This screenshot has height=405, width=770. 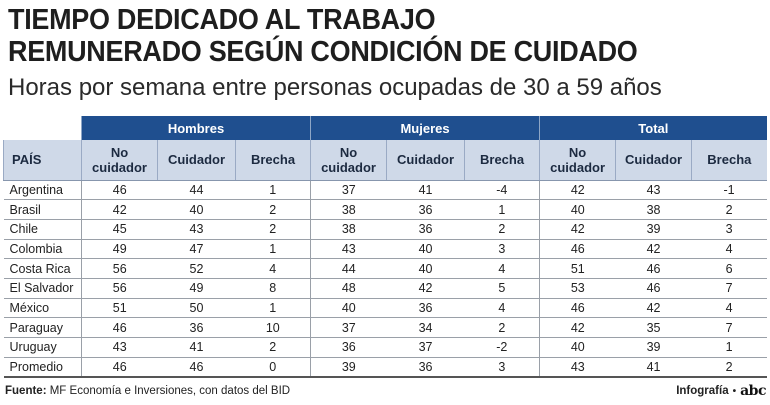 What do you see at coordinates (348, 288) in the screenshot?
I see `value-cell: 48` at bounding box center [348, 288].